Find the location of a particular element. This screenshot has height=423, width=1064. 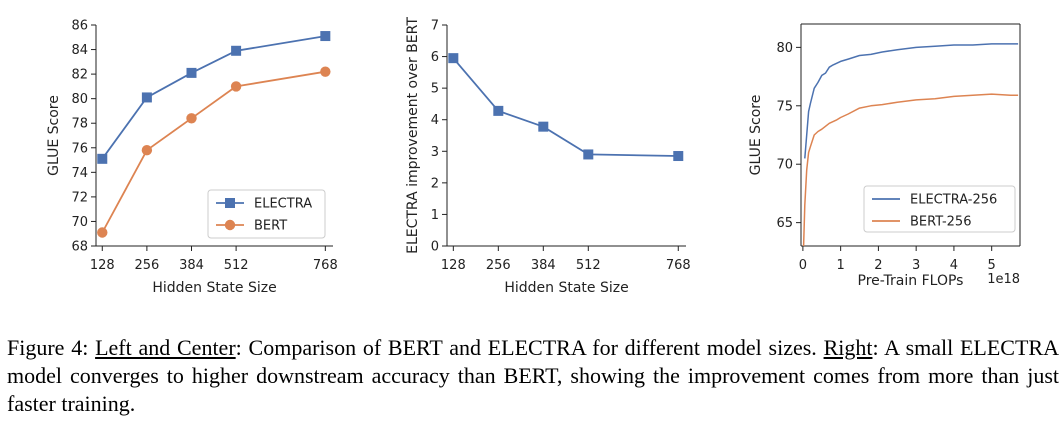

left-y-tick-label: 84 is located at coordinates (79, 50).